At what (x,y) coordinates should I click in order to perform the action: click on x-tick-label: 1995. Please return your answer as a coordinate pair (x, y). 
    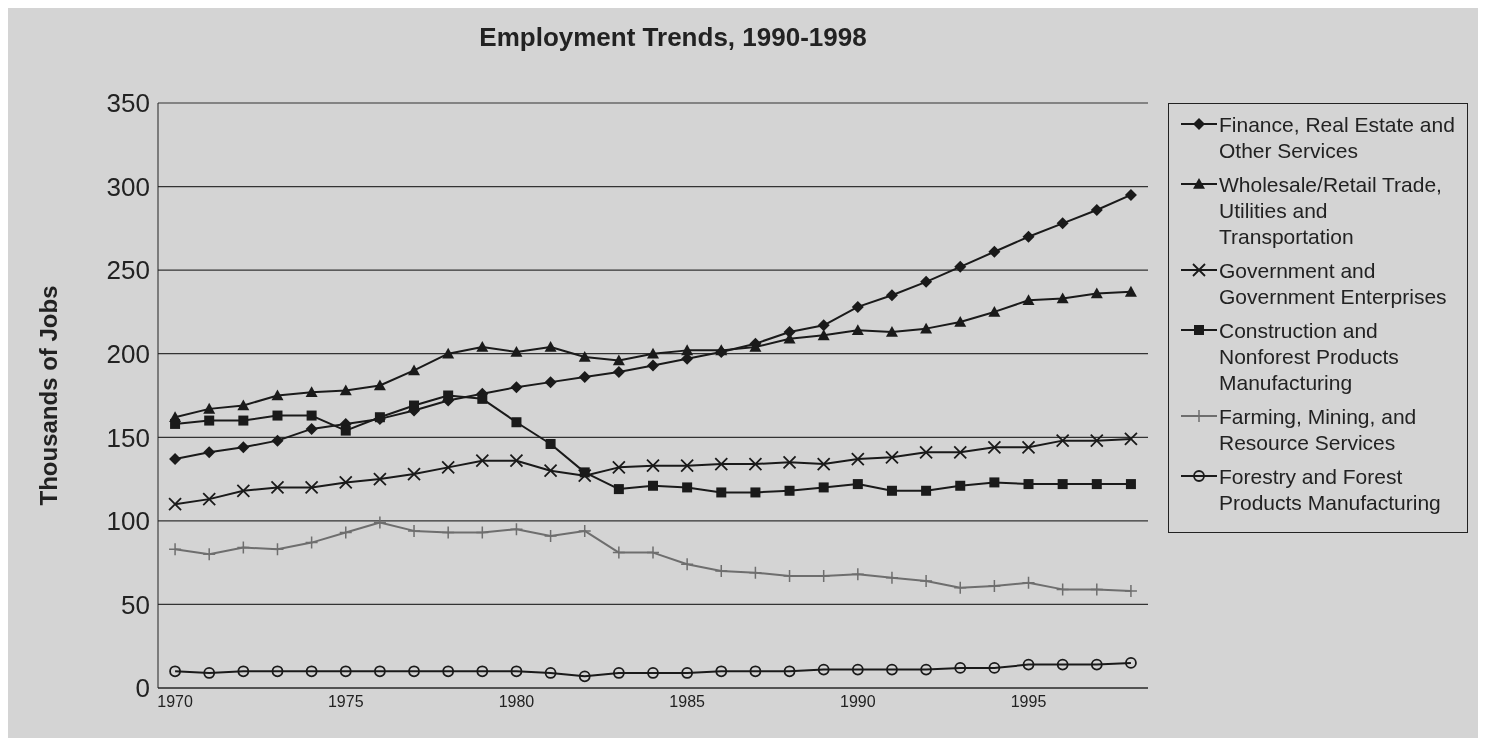
    Looking at the image, I should click on (1028, 702).